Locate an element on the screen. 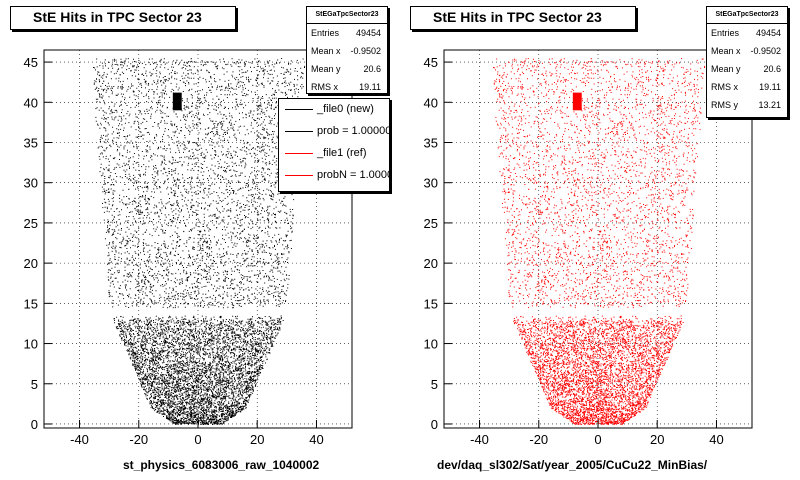 The height and width of the screenshot is (480, 800). legend-label: _file1 (ref) is located at coordinates (342, 153).